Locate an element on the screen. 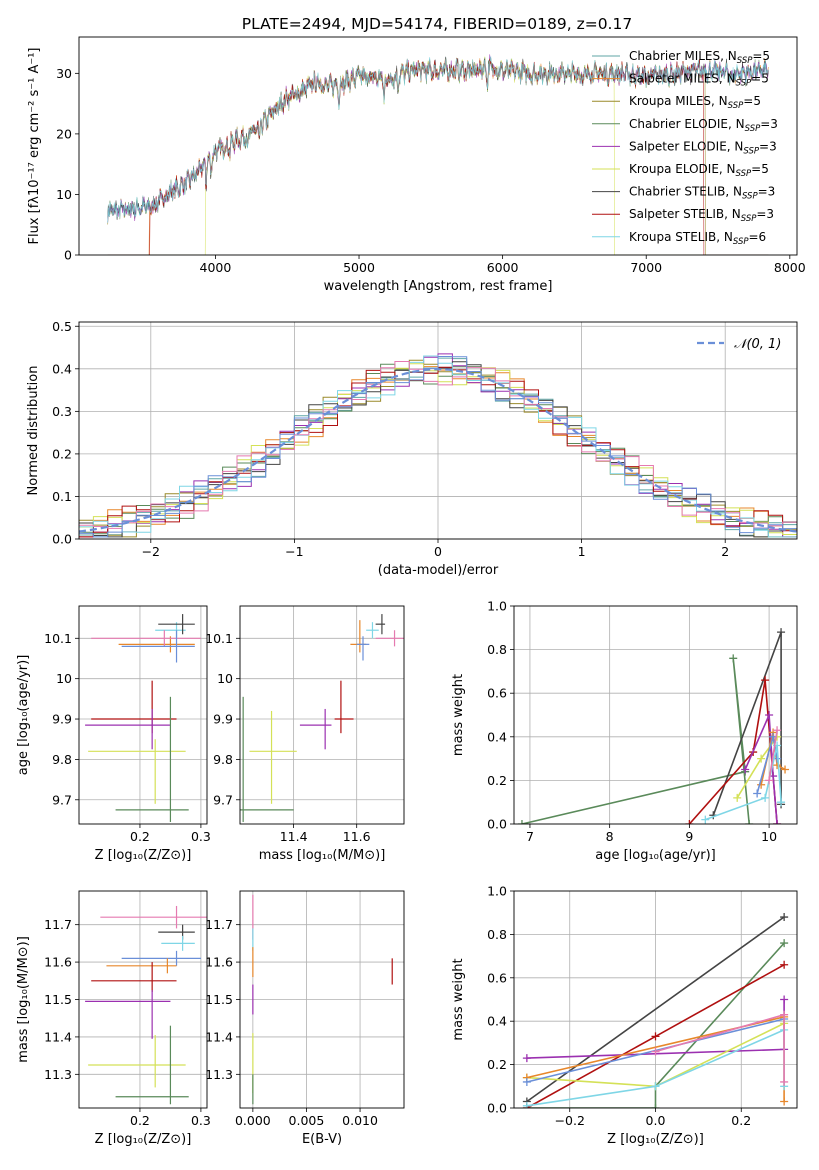  residuals-ytick-label: 0.3 is located at coordinates (62, 411).